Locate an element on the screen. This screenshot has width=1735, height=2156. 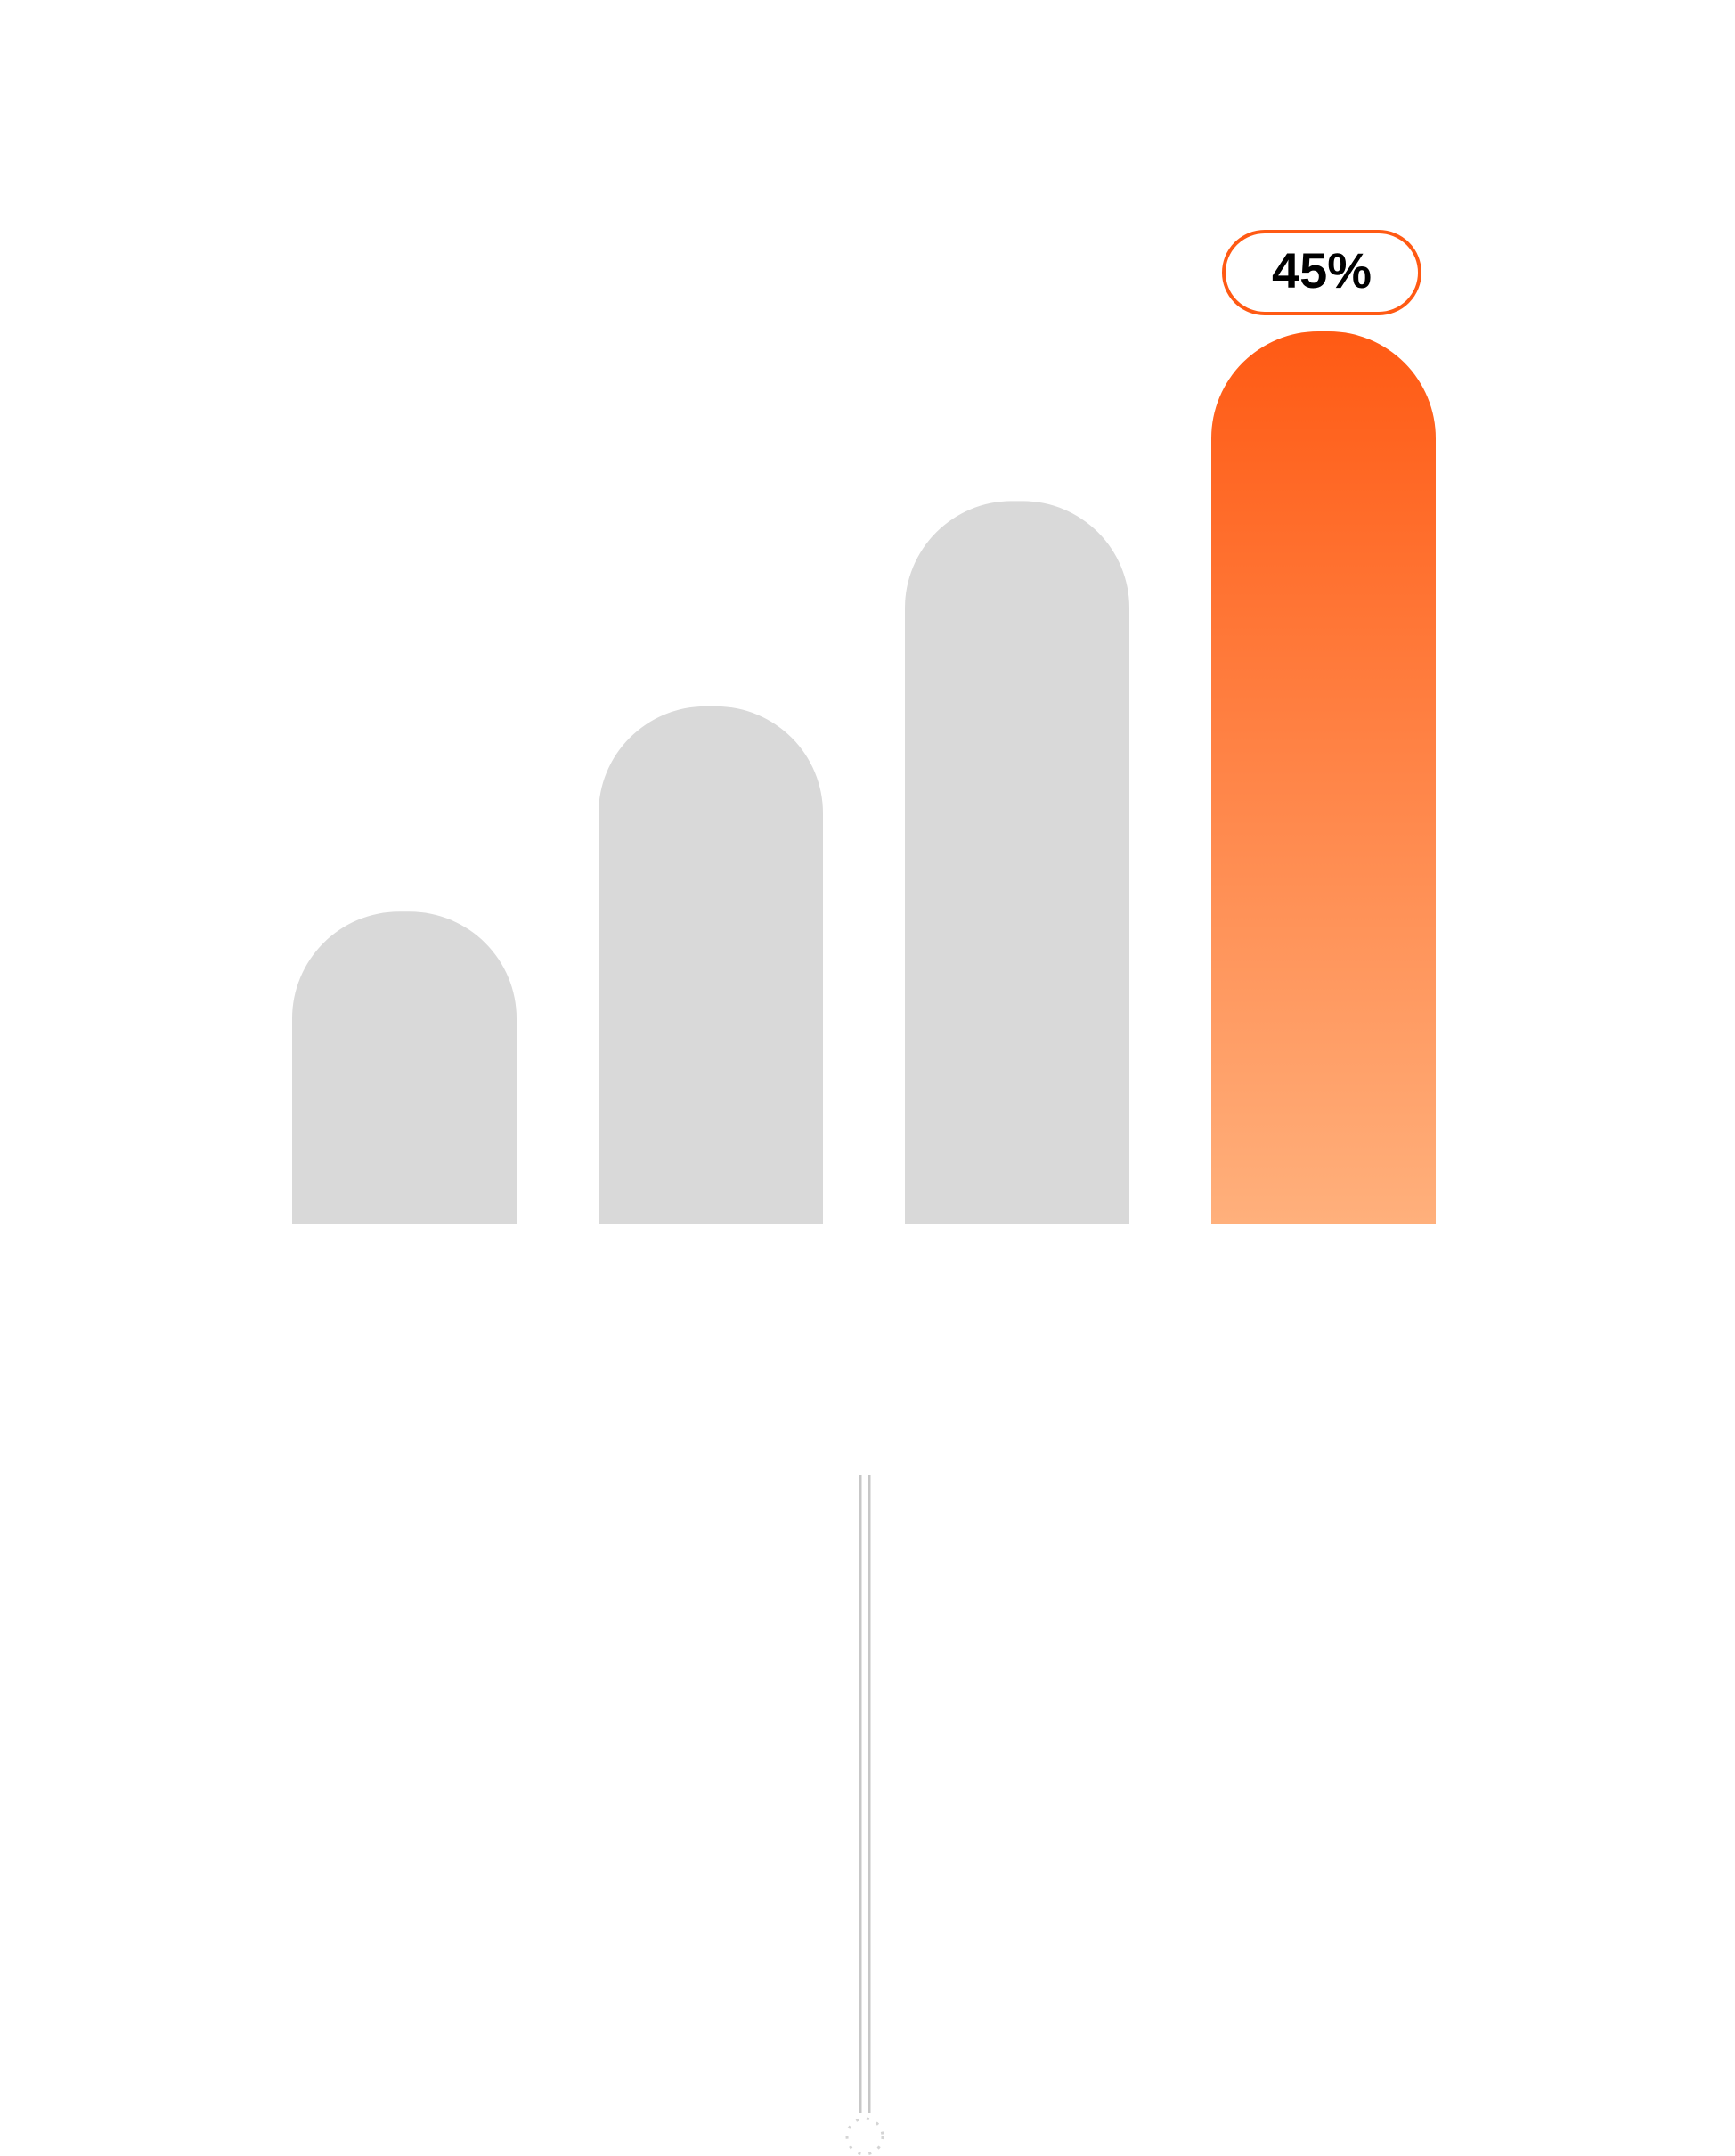
dotted-circle-icon is located at coordinates (864, 2136).